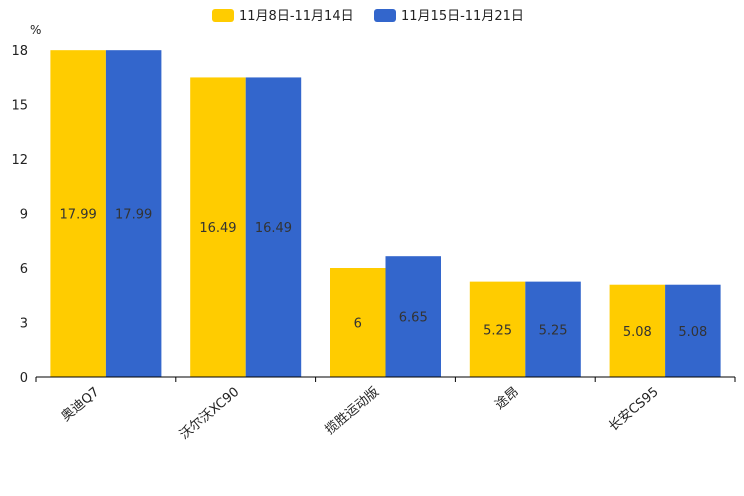  Describe the element at coordinates (81, 405) in the screenshot. I see `x-category-label: 奥迪Q7` at that location.